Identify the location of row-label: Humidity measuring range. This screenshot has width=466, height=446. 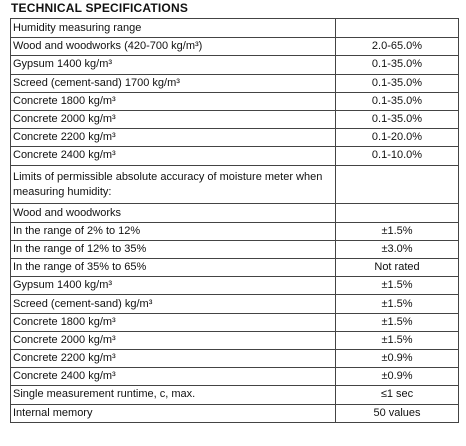
(173, 28).